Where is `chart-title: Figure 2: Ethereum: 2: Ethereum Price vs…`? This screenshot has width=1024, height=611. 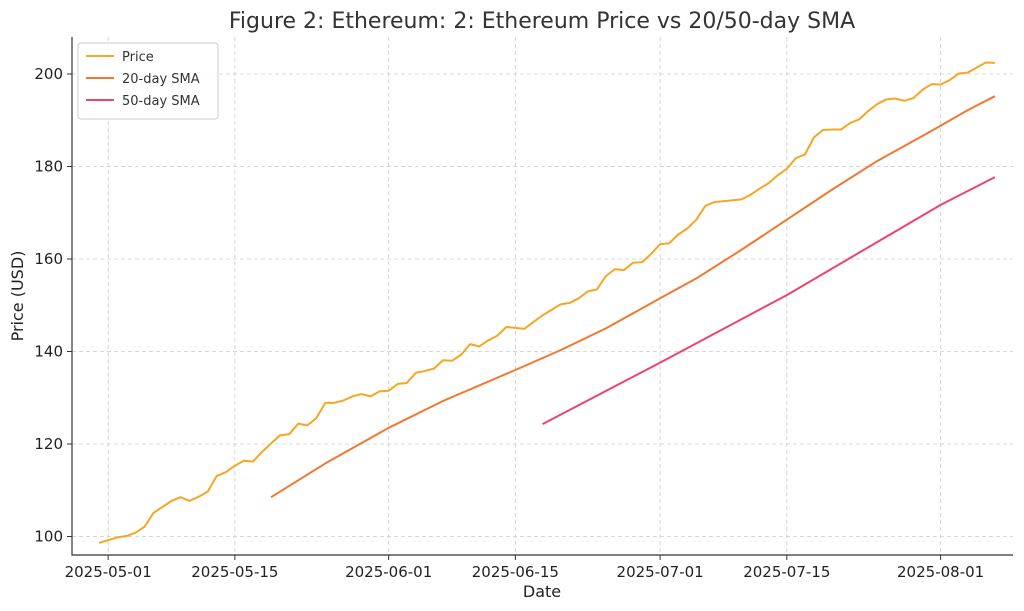
chart-title: Figure 2: Ethereum: 2: Ethereum Price vs… is located at coordinates (542, 21).